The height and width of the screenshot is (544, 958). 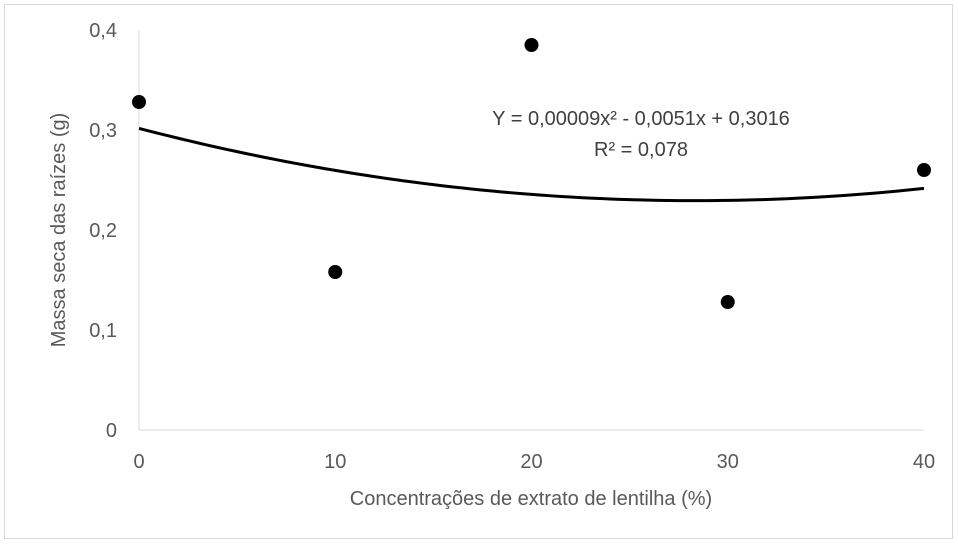 What do you see at coordinates (103, 131) in the screenshot?
I see `y-tick-label: 0,3` at bounding box center [103, 131].